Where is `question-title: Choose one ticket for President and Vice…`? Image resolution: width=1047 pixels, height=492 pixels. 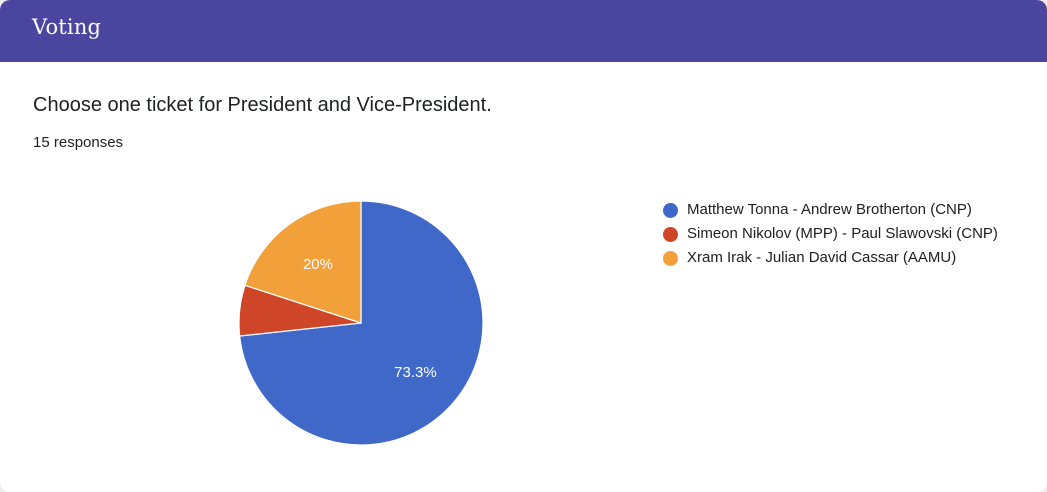 question-title: Choose one ticket for President and Vice… is located at coordinates (262, 105).